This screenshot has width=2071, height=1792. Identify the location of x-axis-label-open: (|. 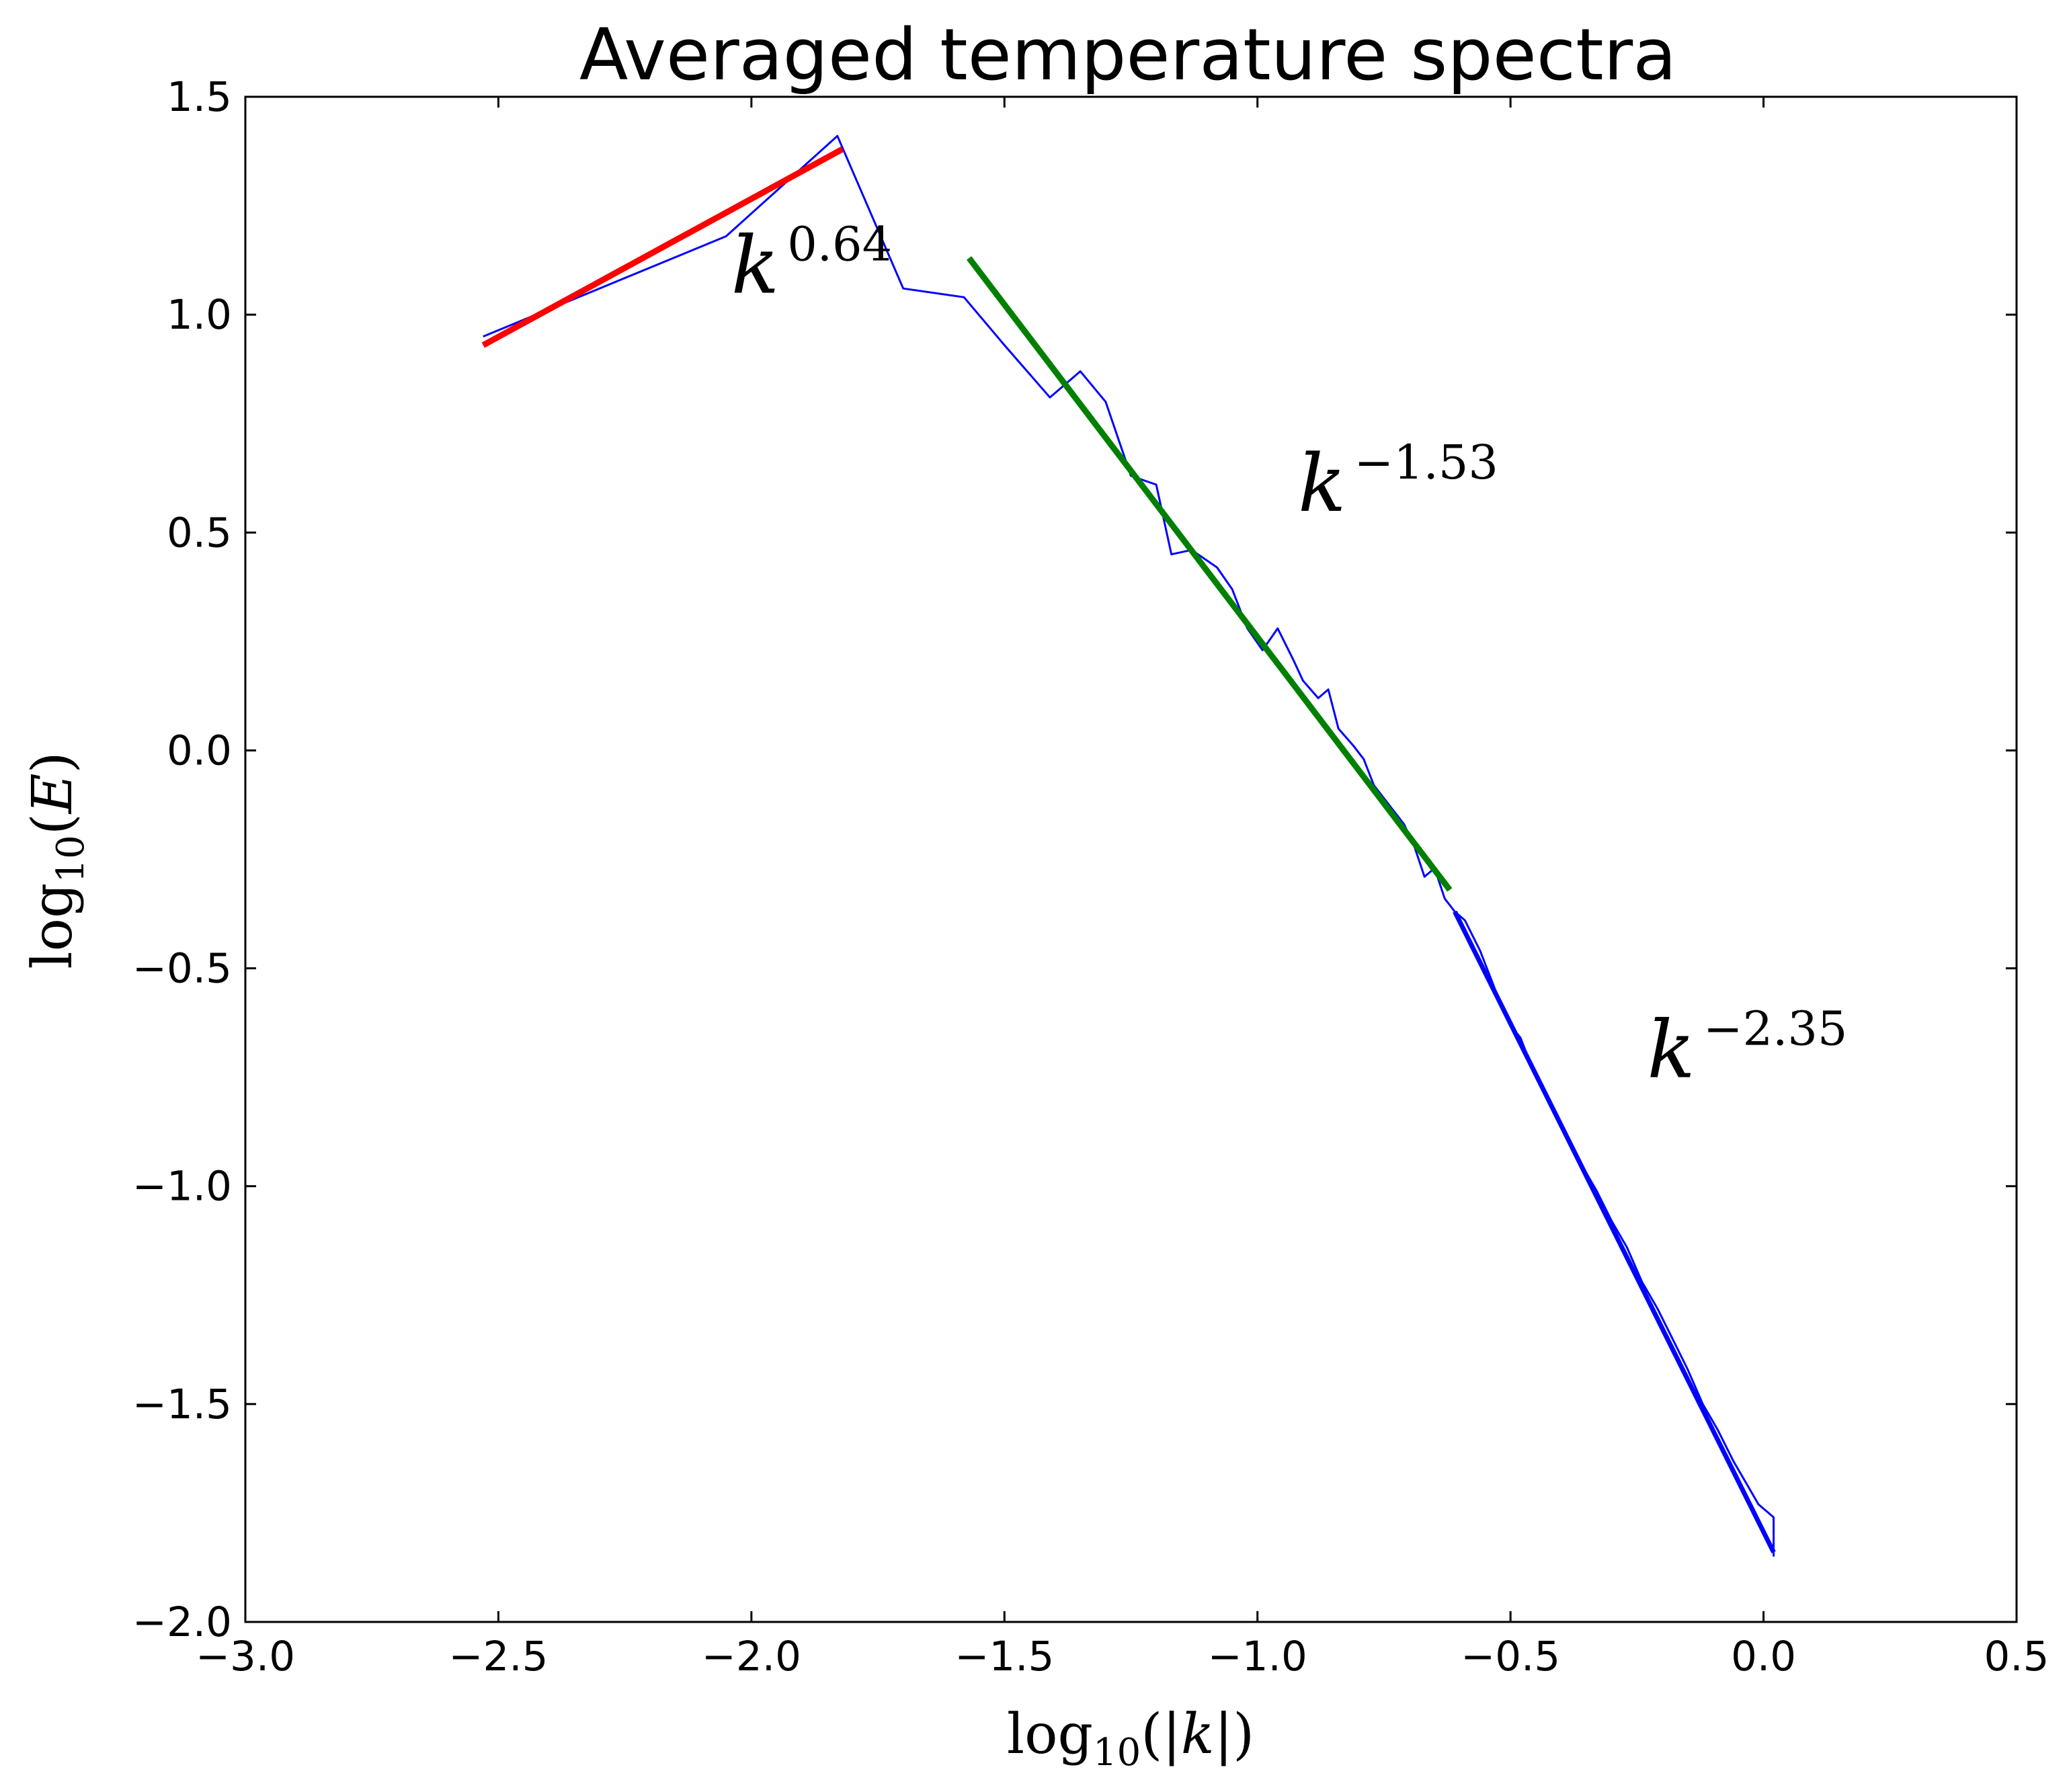
(1161, 1734).